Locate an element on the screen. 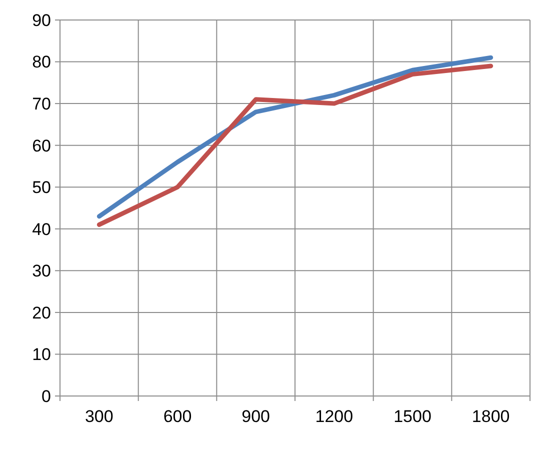 The image size is (548, 450). y-tick-label: 50 is located at coordinates (41, 188).